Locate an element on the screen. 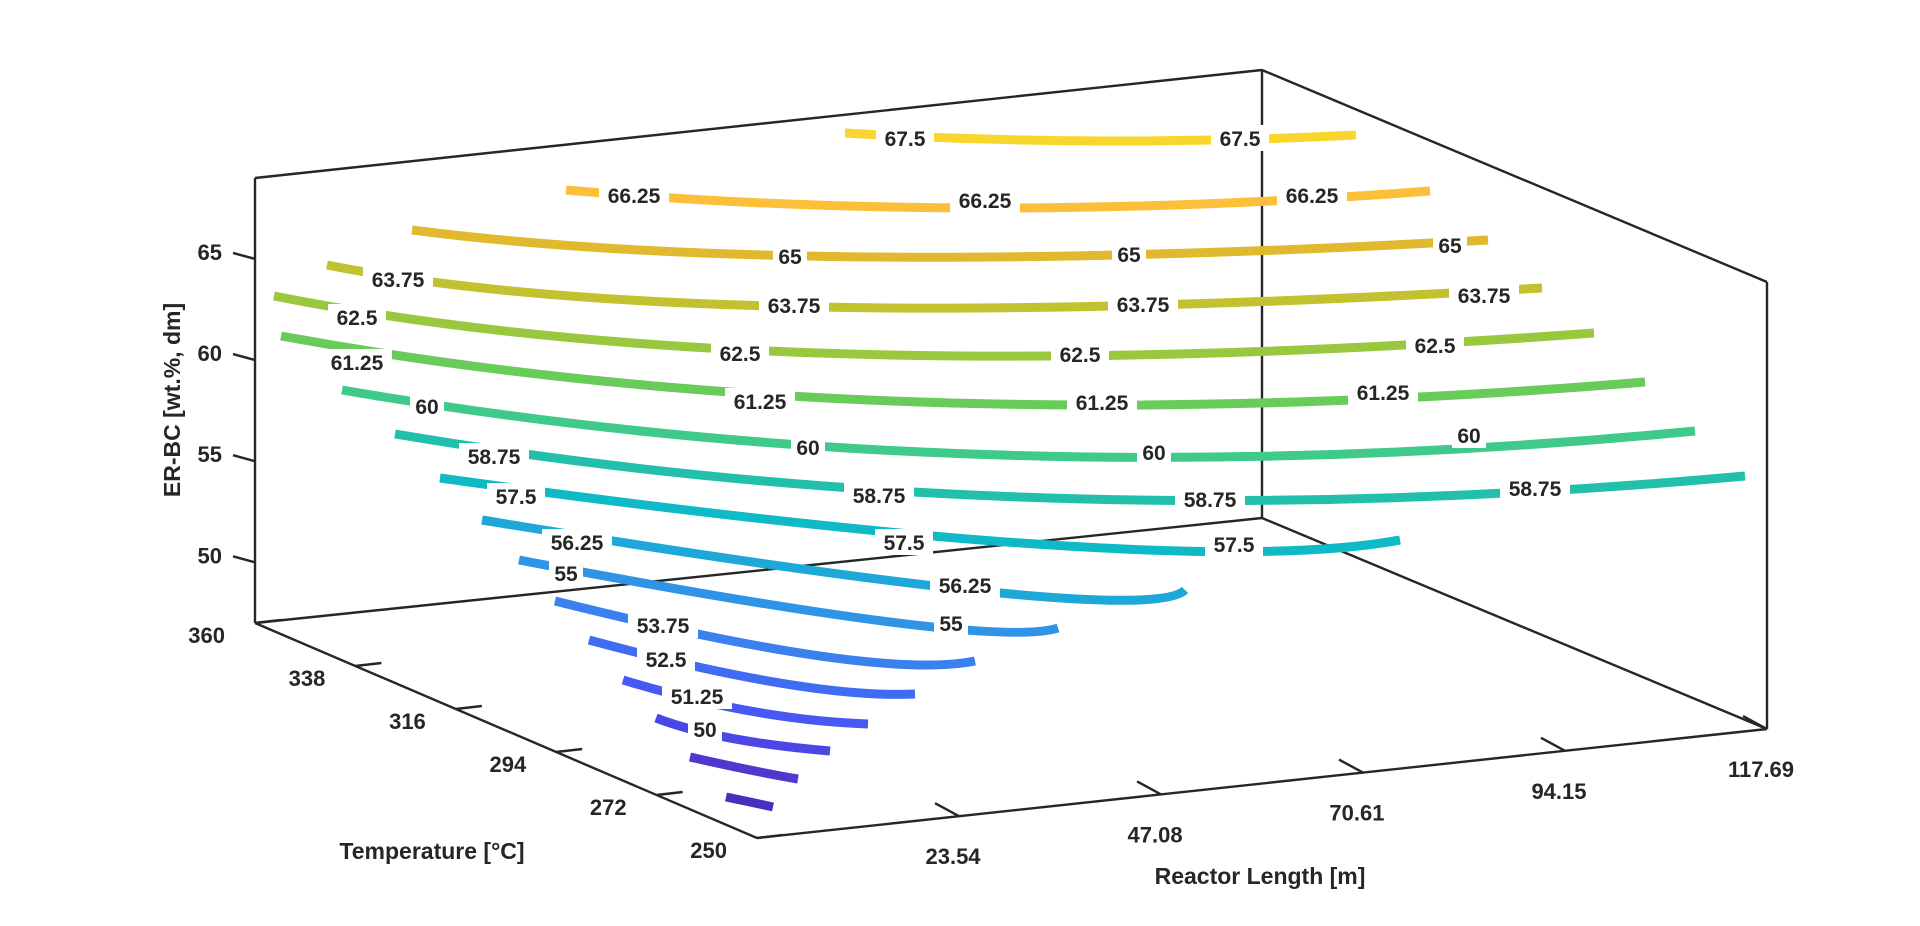  z-tick-label: 55 is located at coordinates (210, 454).